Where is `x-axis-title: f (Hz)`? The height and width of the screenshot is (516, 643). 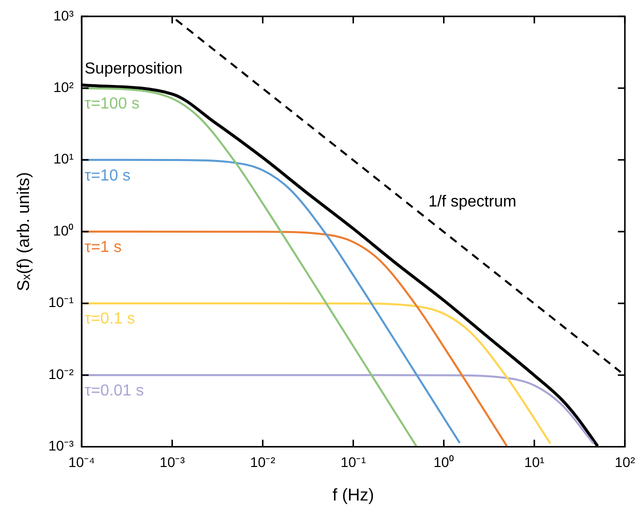 x-axis-title: f (Hz) is located at coordinates (353, 494).